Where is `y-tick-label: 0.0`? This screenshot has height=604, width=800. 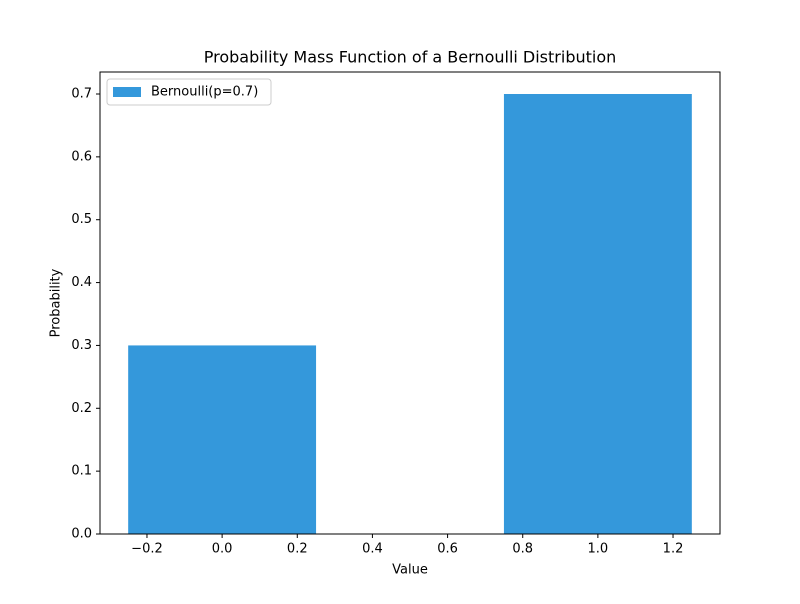 y-tick-label: 0.0 is located at coordinates (81, 534).